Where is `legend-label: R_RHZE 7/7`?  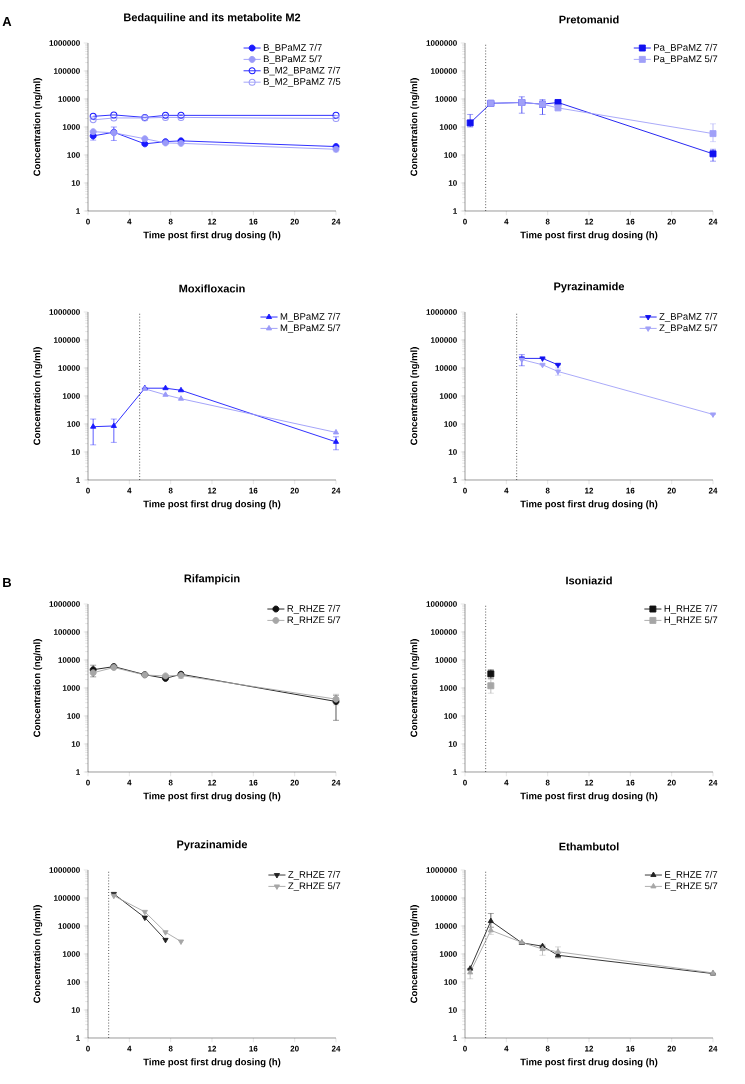
legend-label: R_RHZE 7/7 is located at coordinates (314, 609).